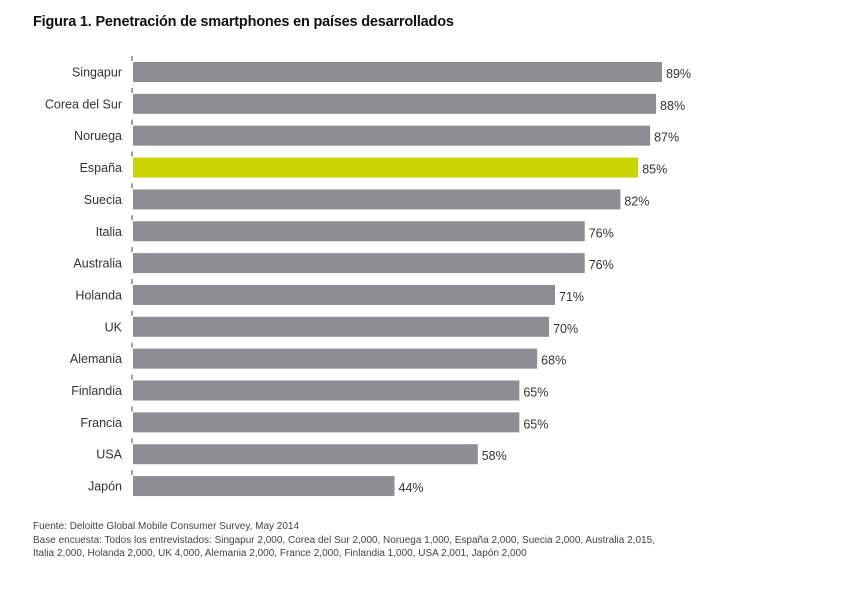  What do you see at coordinates (103, 200) in the screenshot?
I see `category-label: Suecia` at bounding box center [103, 200].